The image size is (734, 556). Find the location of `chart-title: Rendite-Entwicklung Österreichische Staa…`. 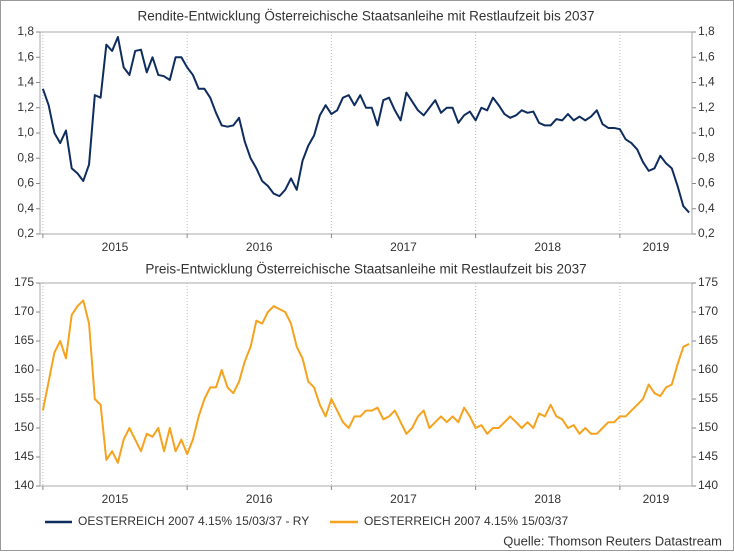

chart-title: Rendite-Entwicklung Österreichische Staa… is located at coordinates (366, 16).